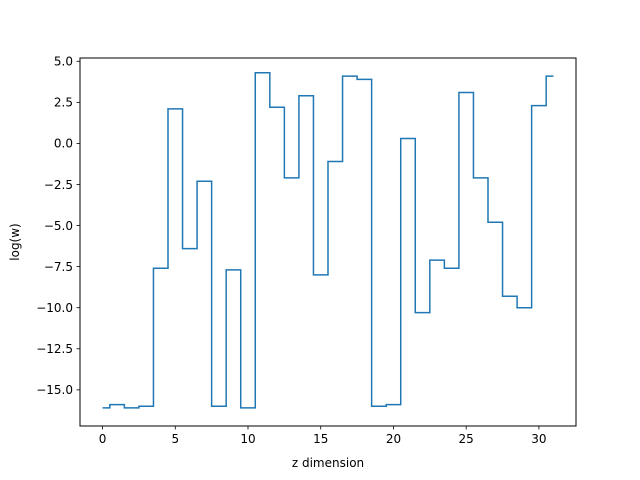 The width and height of the screenshot is (640, 480). I want to click on y-tick-label: −7.5, so click(58, 267).